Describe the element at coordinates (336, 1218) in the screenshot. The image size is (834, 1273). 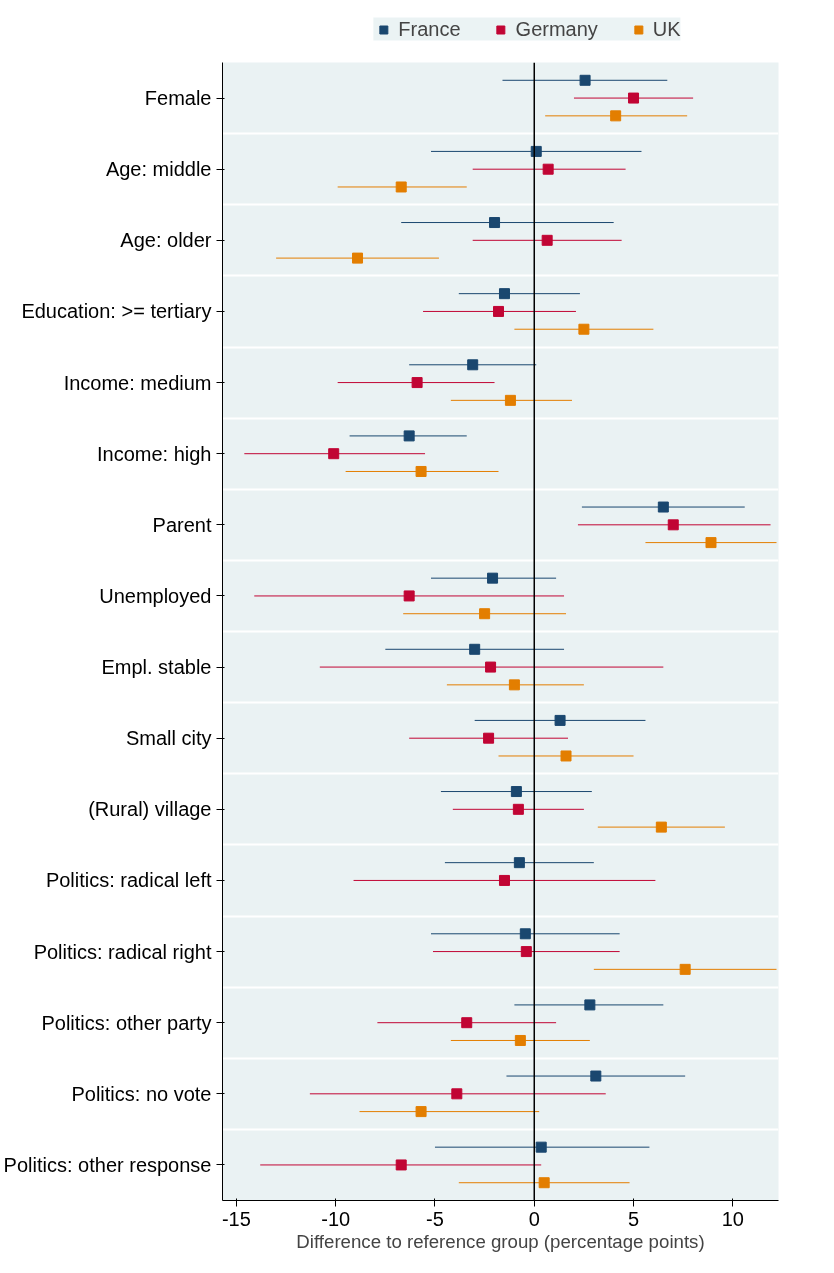
I see `x-tick-label: -10` at that location.